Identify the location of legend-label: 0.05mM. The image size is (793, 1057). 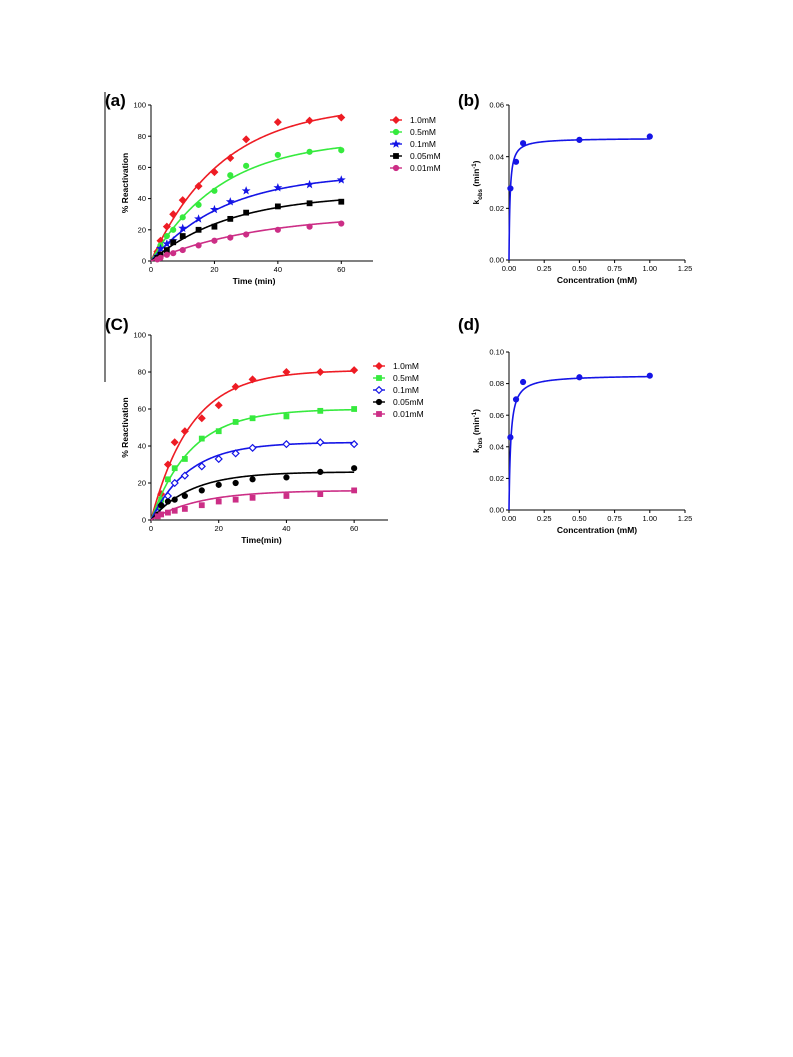
(425, 156).